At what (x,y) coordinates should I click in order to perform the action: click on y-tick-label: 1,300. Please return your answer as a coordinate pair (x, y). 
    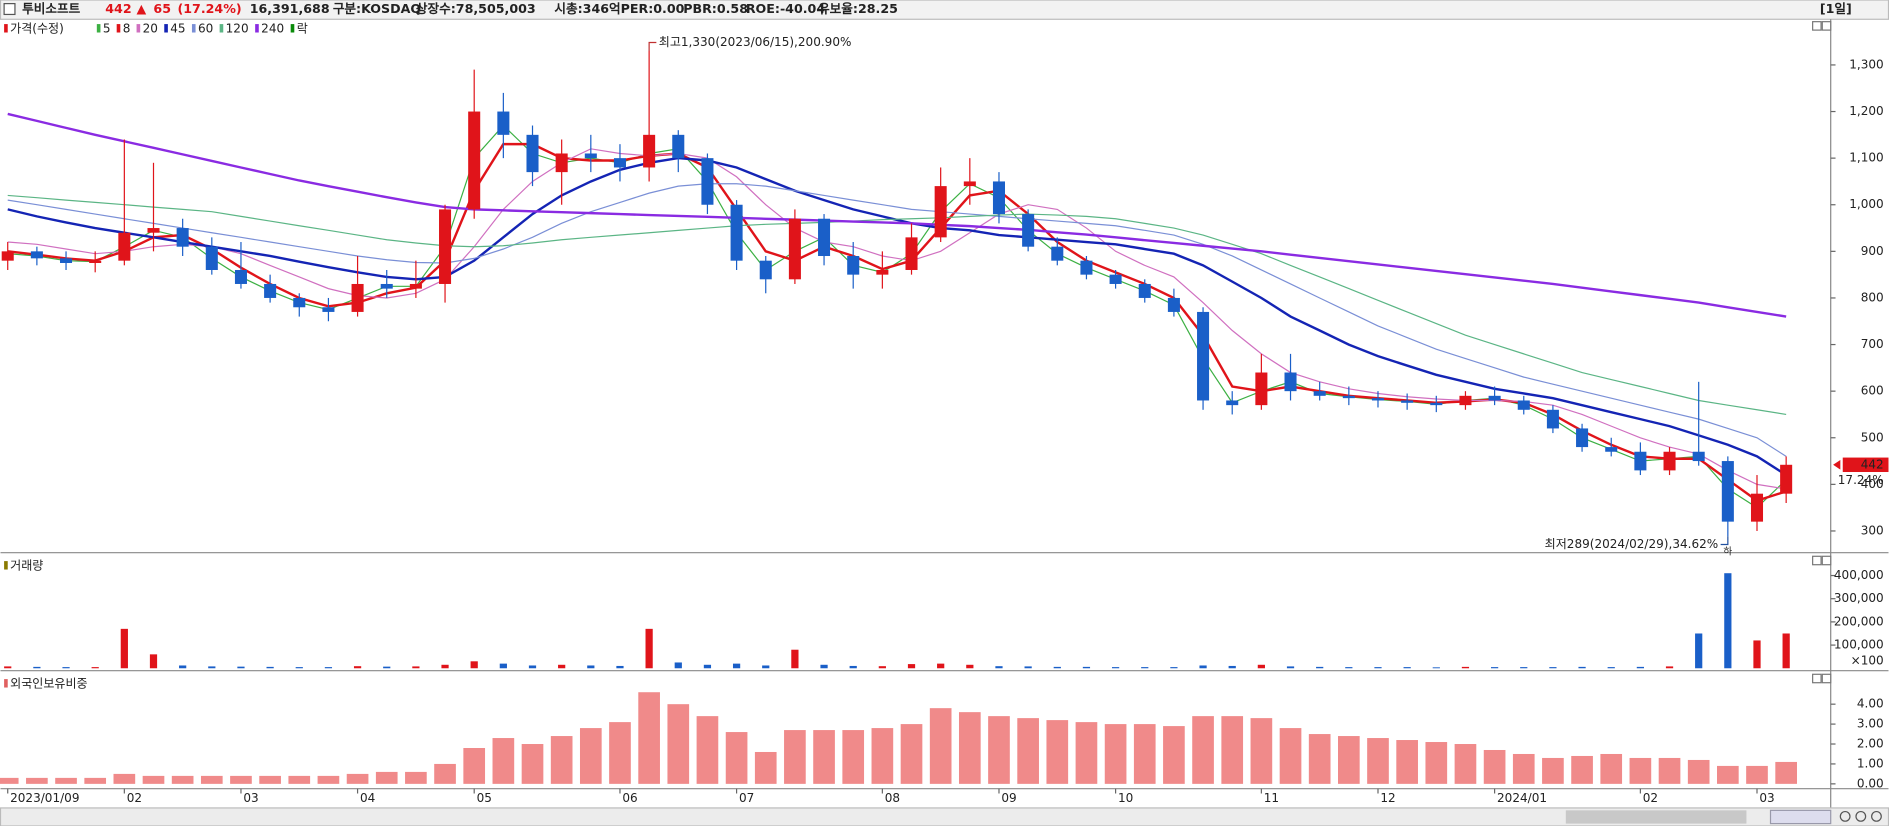
    Looking at the image, I should click on (1866, 64).